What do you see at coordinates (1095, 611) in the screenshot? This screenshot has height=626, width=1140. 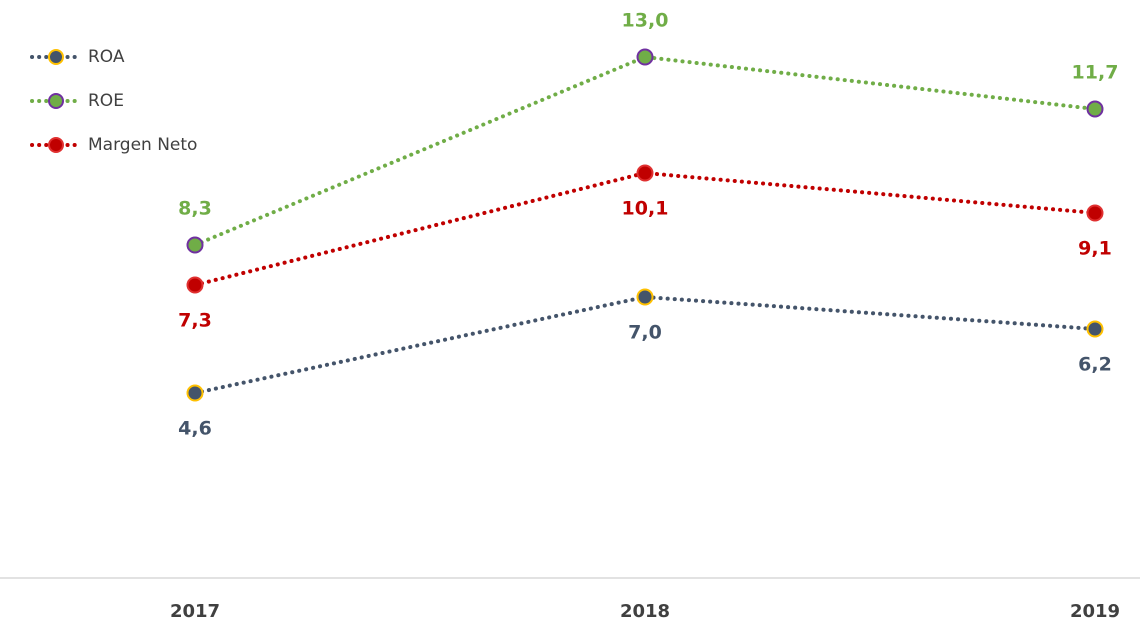 I see `x-tick-label: 2019` at bounding box center [1095, 611].